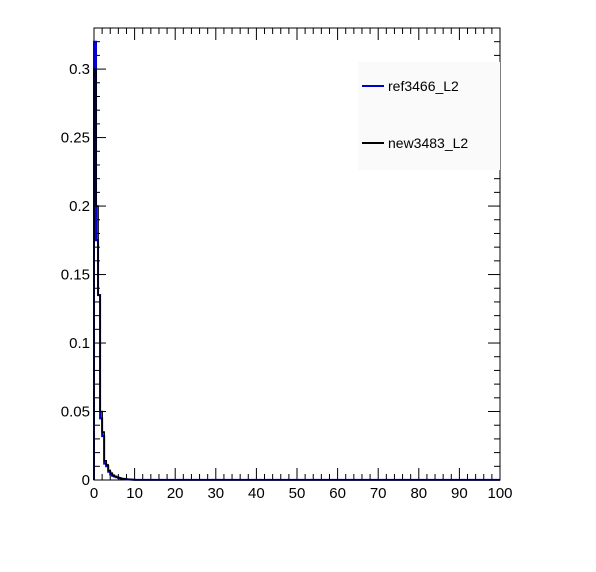 The image size is (596, 572). I want to click on legend: ref3466_L2 new3483_L2, so click(429, 116).